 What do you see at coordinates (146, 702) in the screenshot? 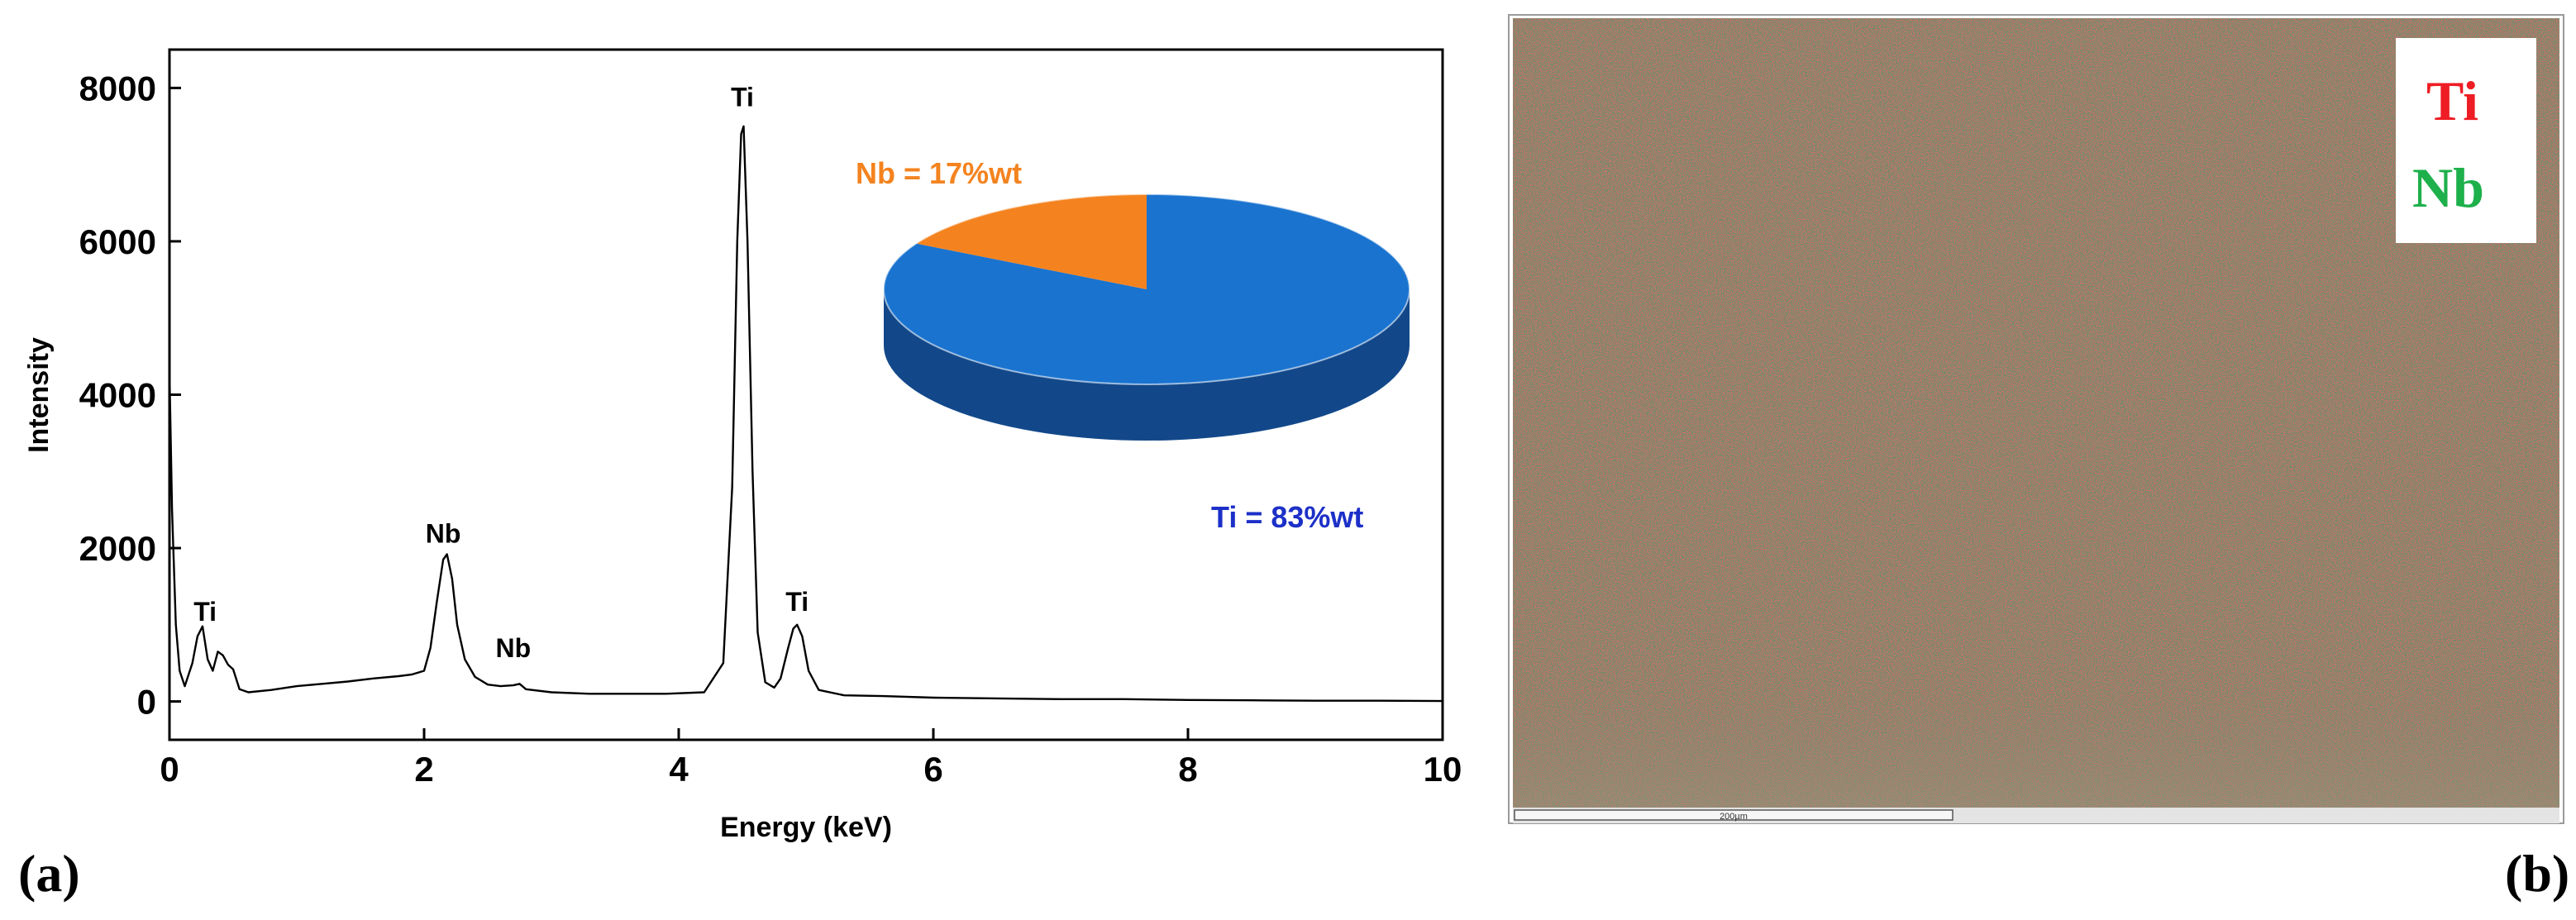
I see `y-tick-label: 0` at bounding box center [146, 702].